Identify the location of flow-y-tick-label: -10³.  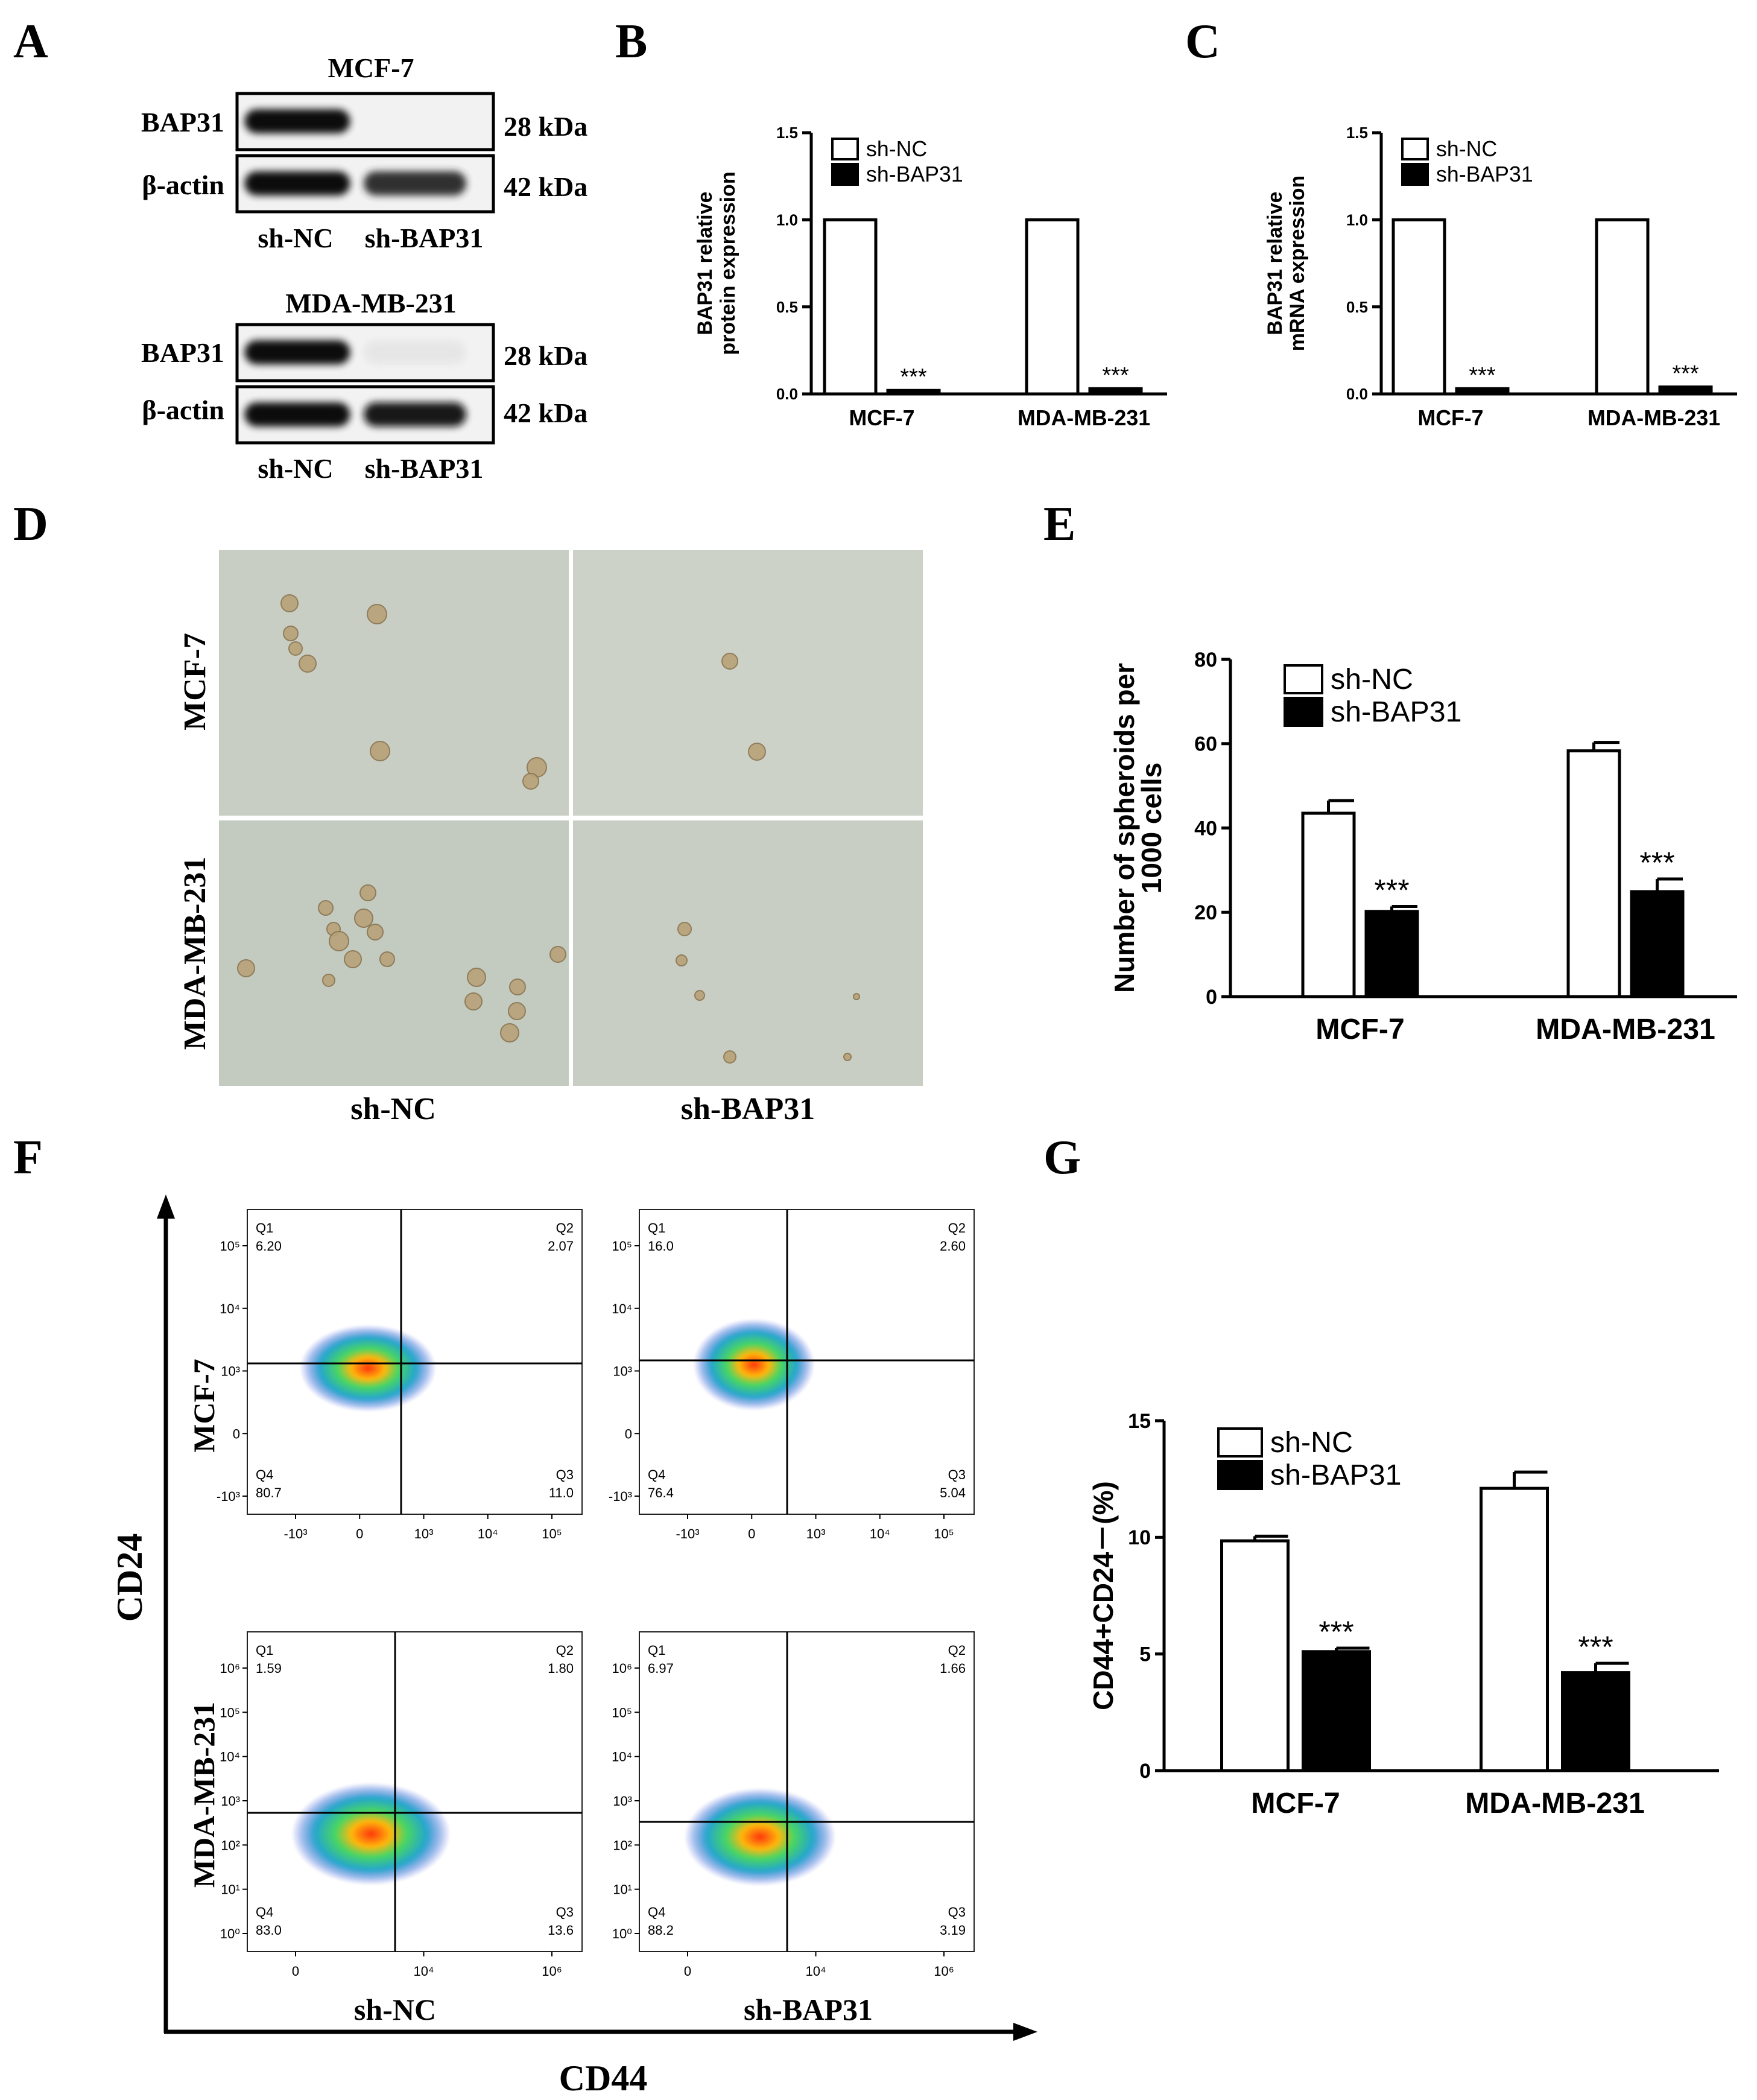
(620, 1496).